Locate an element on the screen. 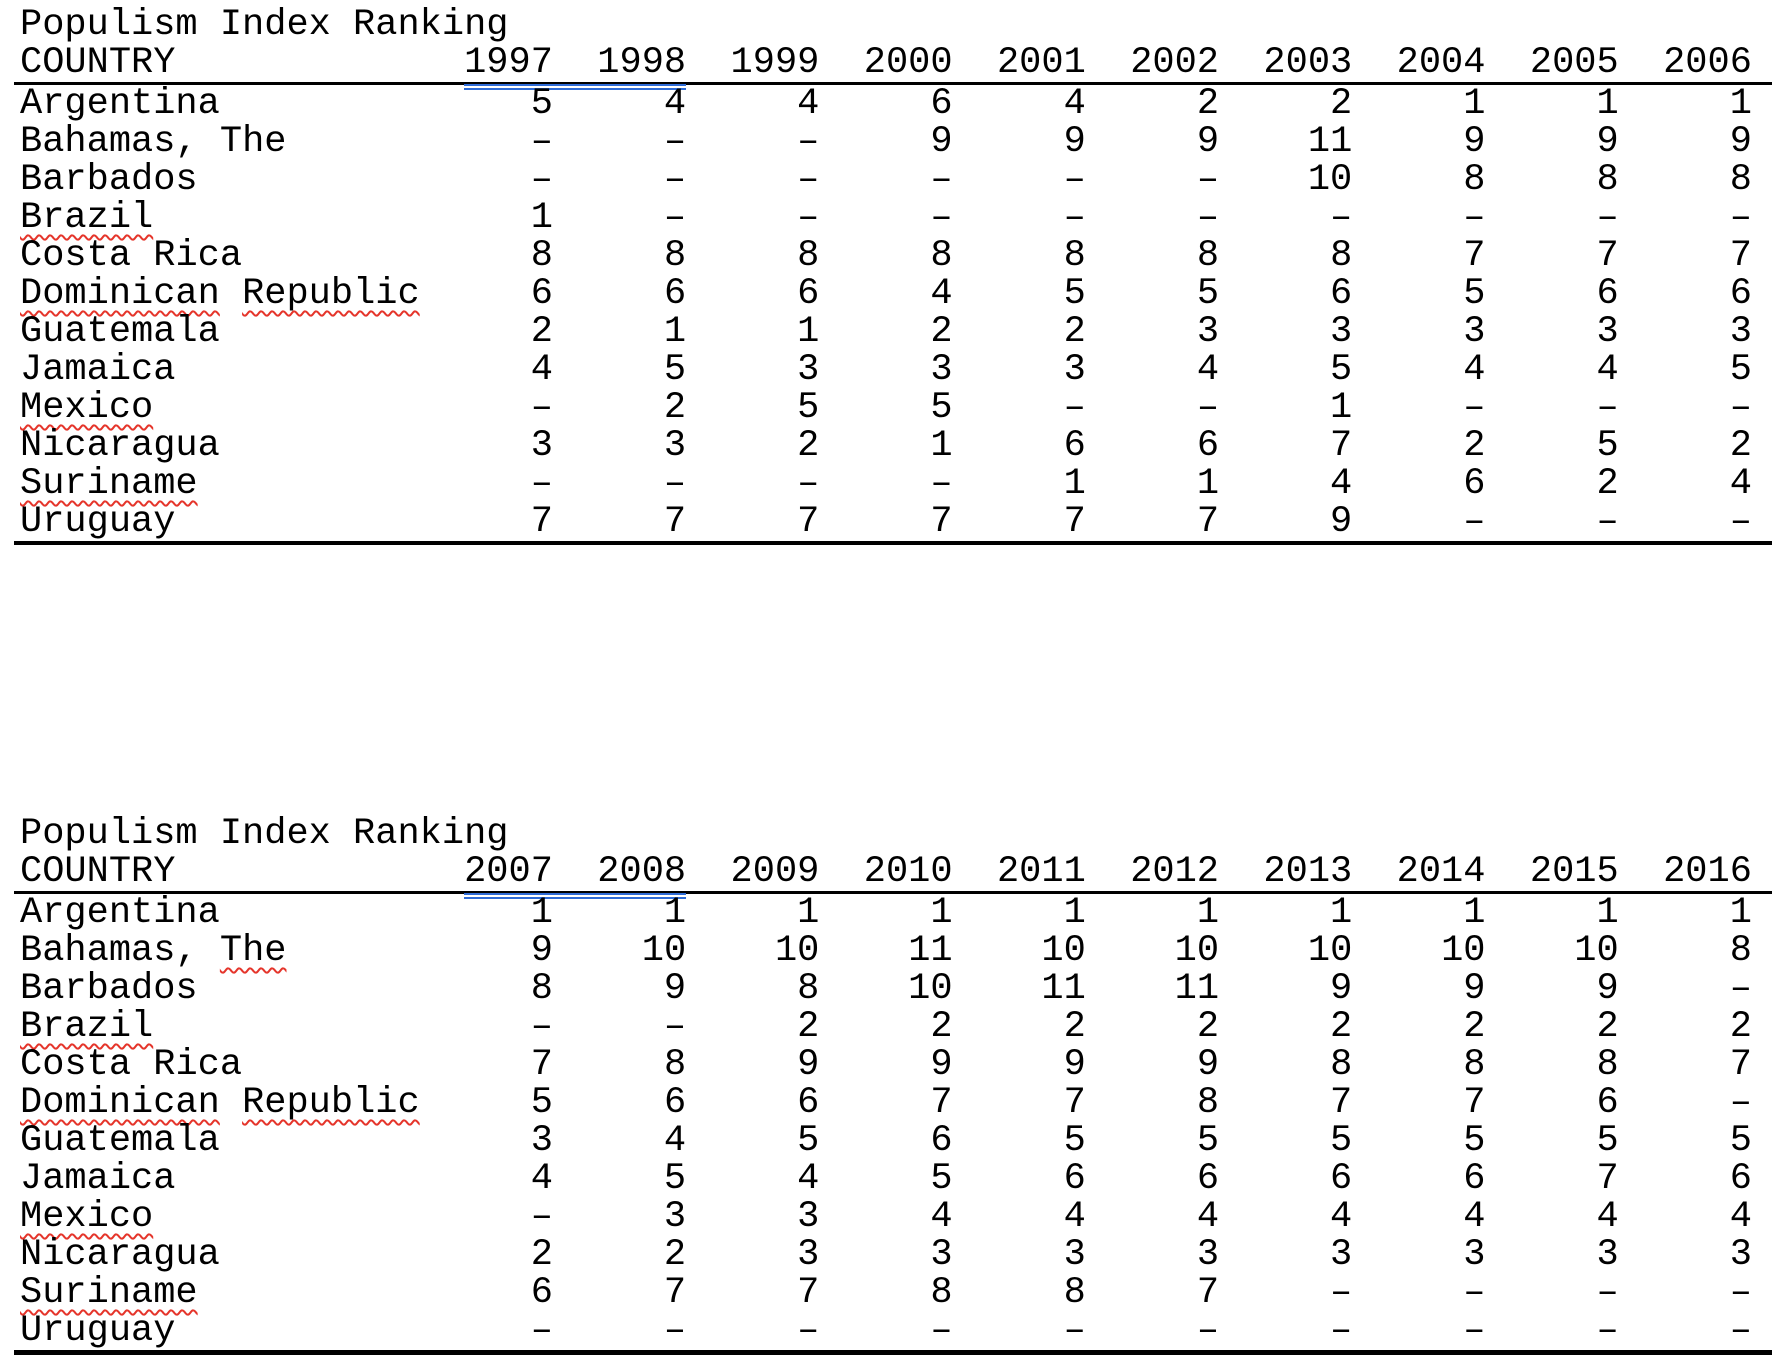 This screenshot has height=1355, width=1779. table-row: Guatemala 3 4 5 6 5 5 5 5 5 5 is located at coordinates (886, 1141).